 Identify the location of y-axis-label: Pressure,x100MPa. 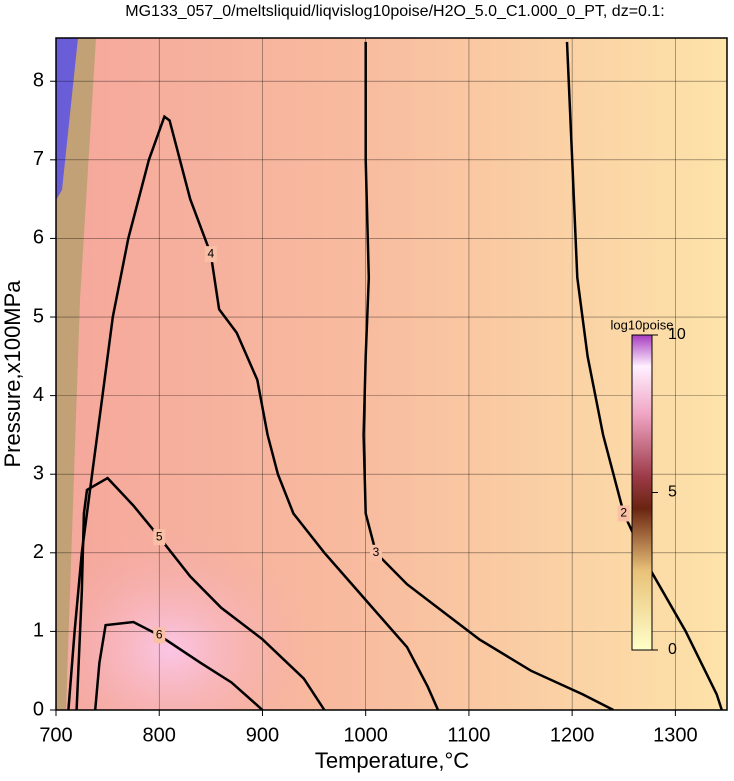
(12, 374).